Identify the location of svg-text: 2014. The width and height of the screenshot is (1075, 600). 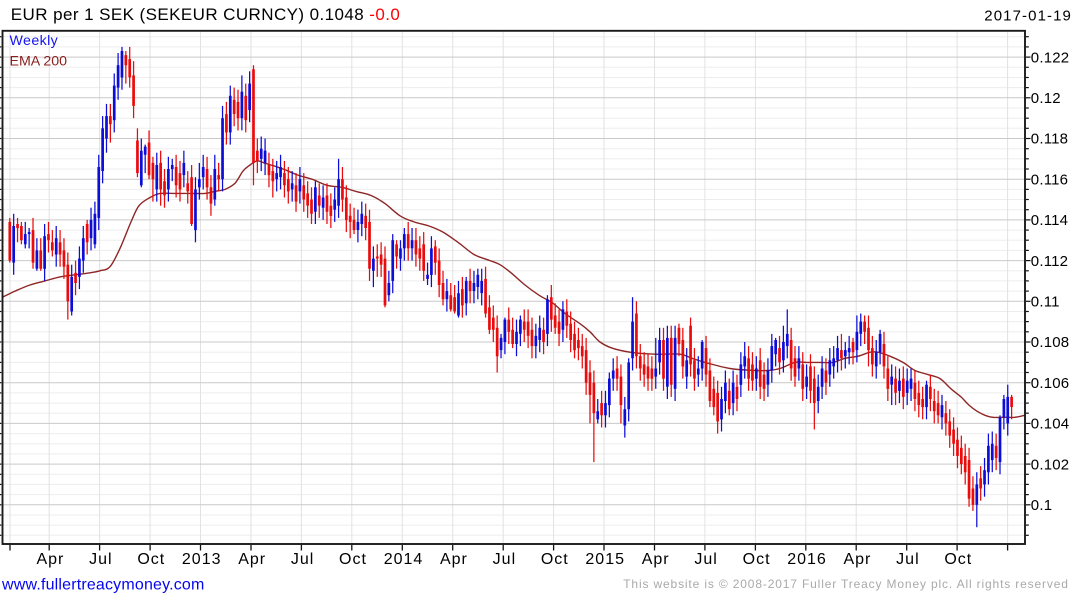
(404, 559).